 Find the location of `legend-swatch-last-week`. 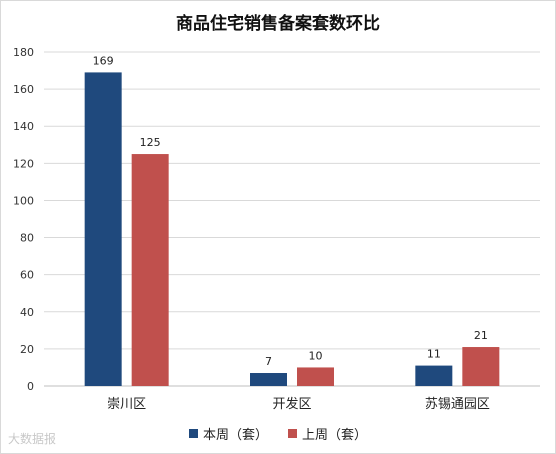

legend-swatch-last-week is located at coordinates (292, 433).